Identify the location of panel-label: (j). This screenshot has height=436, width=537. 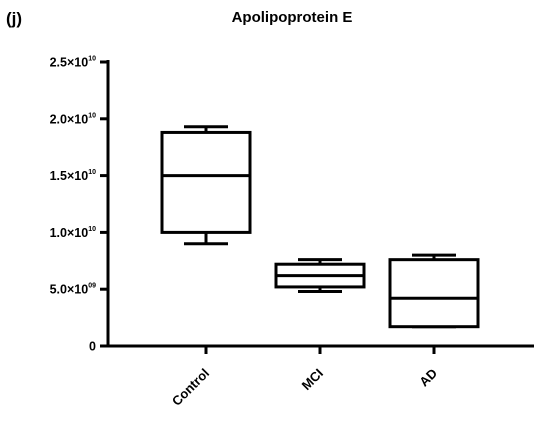
(14, 18).